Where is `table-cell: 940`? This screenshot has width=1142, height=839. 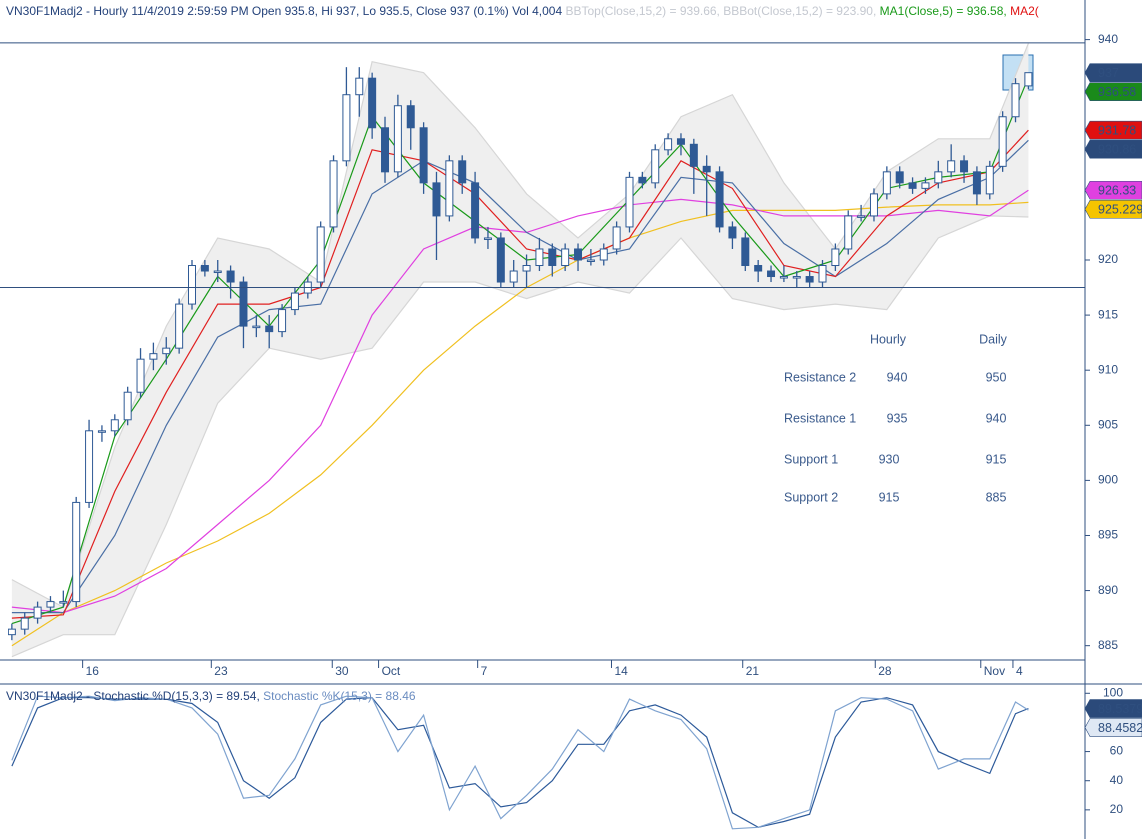
table-cell: 940 is located at coordinates (996, 418).